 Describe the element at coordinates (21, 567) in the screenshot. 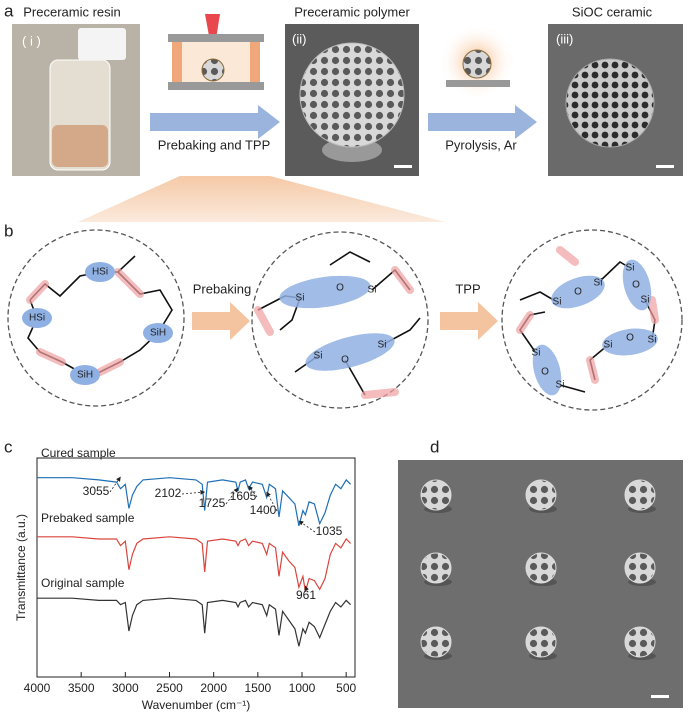

I see `y-axis-title: Transmittance (a.u.)` at that location.